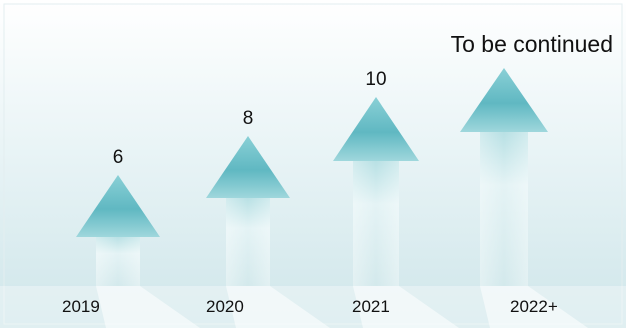  I want to click on arrow-shaft-shine-2022+, so click(504, 208).